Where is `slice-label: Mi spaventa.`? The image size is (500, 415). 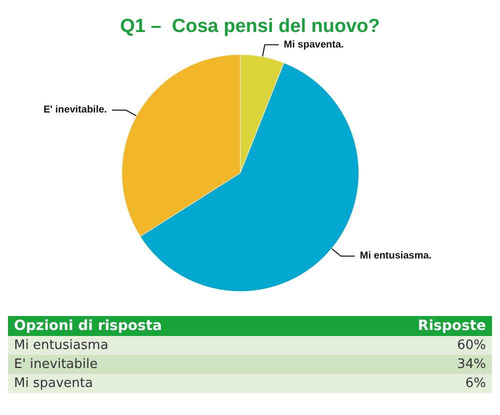 slice-label: Mi spaventa. is located at coordinates (314, 44).